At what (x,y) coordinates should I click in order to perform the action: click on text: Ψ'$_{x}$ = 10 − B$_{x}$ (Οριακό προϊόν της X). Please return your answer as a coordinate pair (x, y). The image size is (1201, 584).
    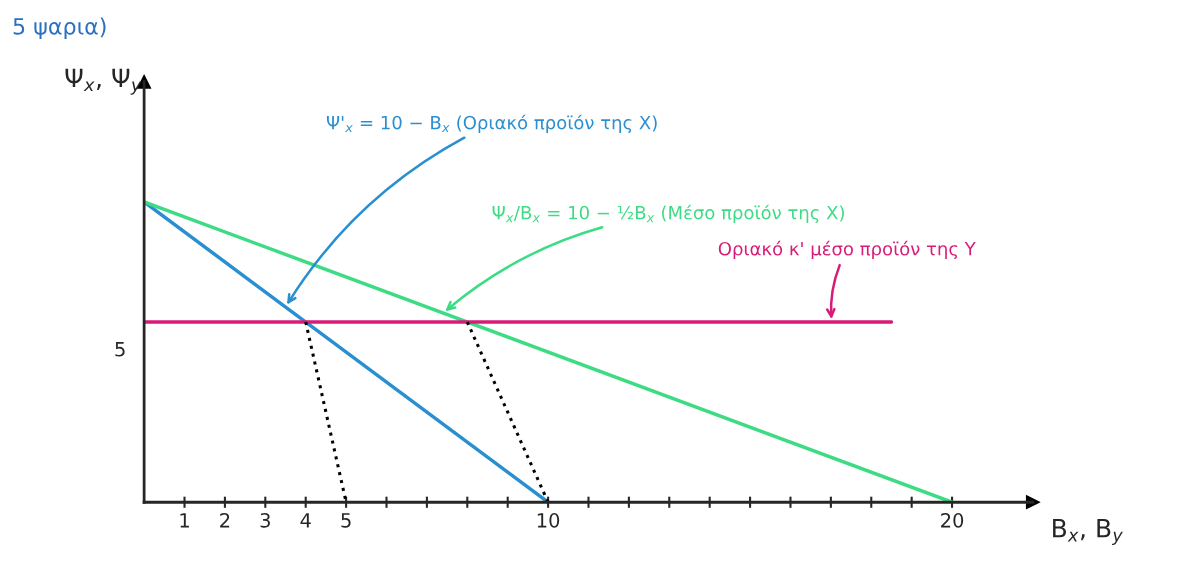
    Looking at the image, I should click on (491, 123).